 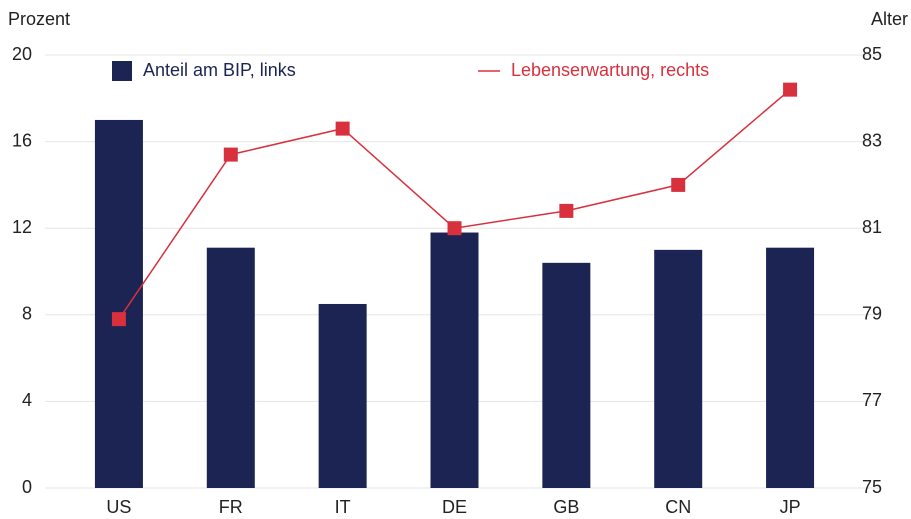 I want to click on x-tick-label: CN, so click(x=678, y=507).